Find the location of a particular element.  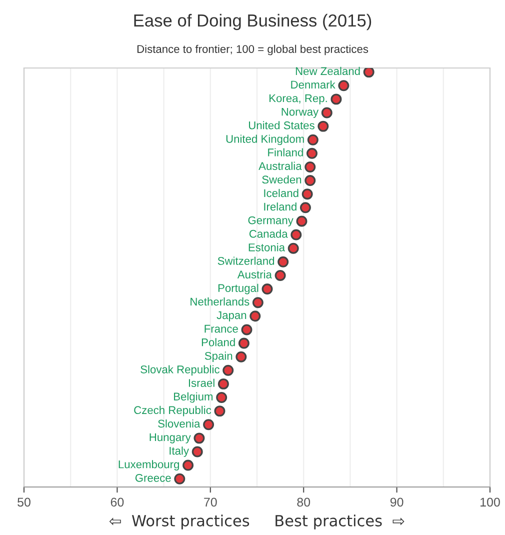

x-axis-title: ⇦ Worst practices Best practices ⇨ is located at coordinates (256, 522).